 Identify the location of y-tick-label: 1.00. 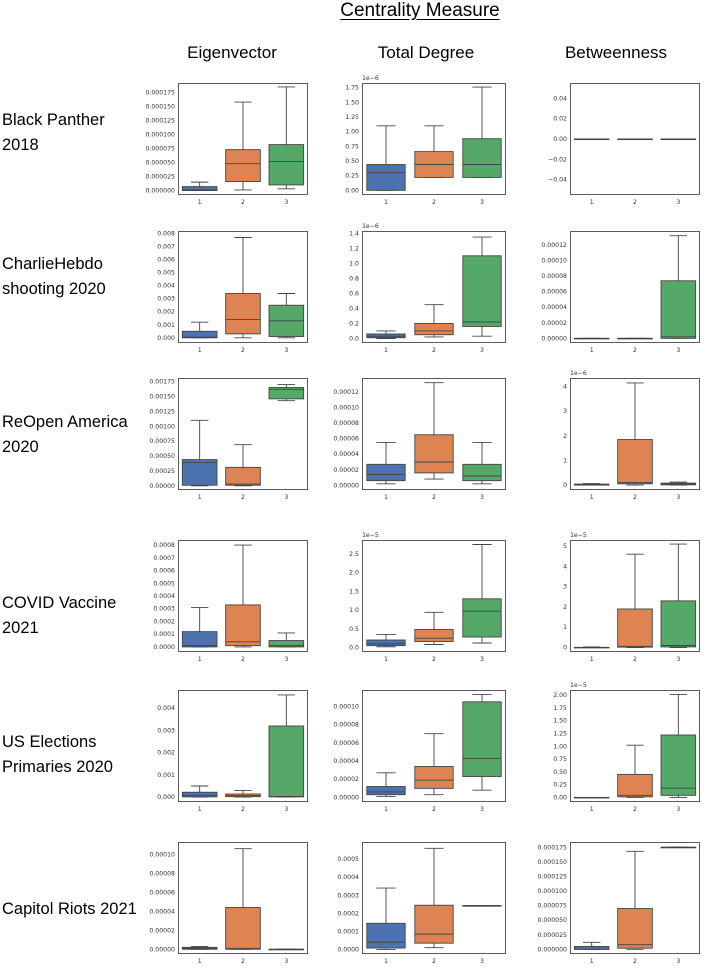
(352, 132).